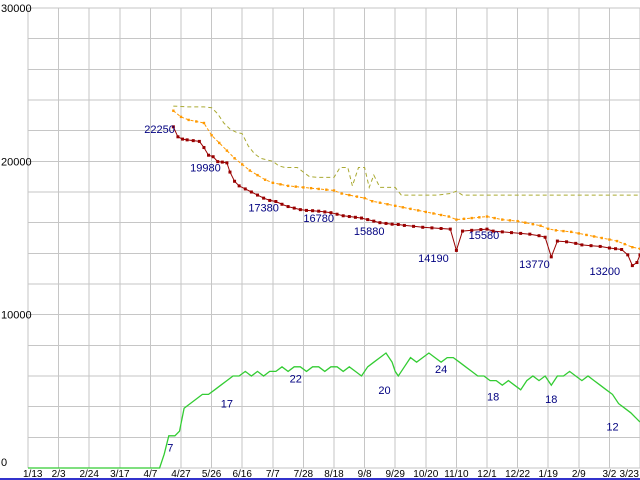  What do you see at coordinates (33, 474) in the screenshot?
I see `x-axis-label: 1/13` at bounding box center [33, 474].